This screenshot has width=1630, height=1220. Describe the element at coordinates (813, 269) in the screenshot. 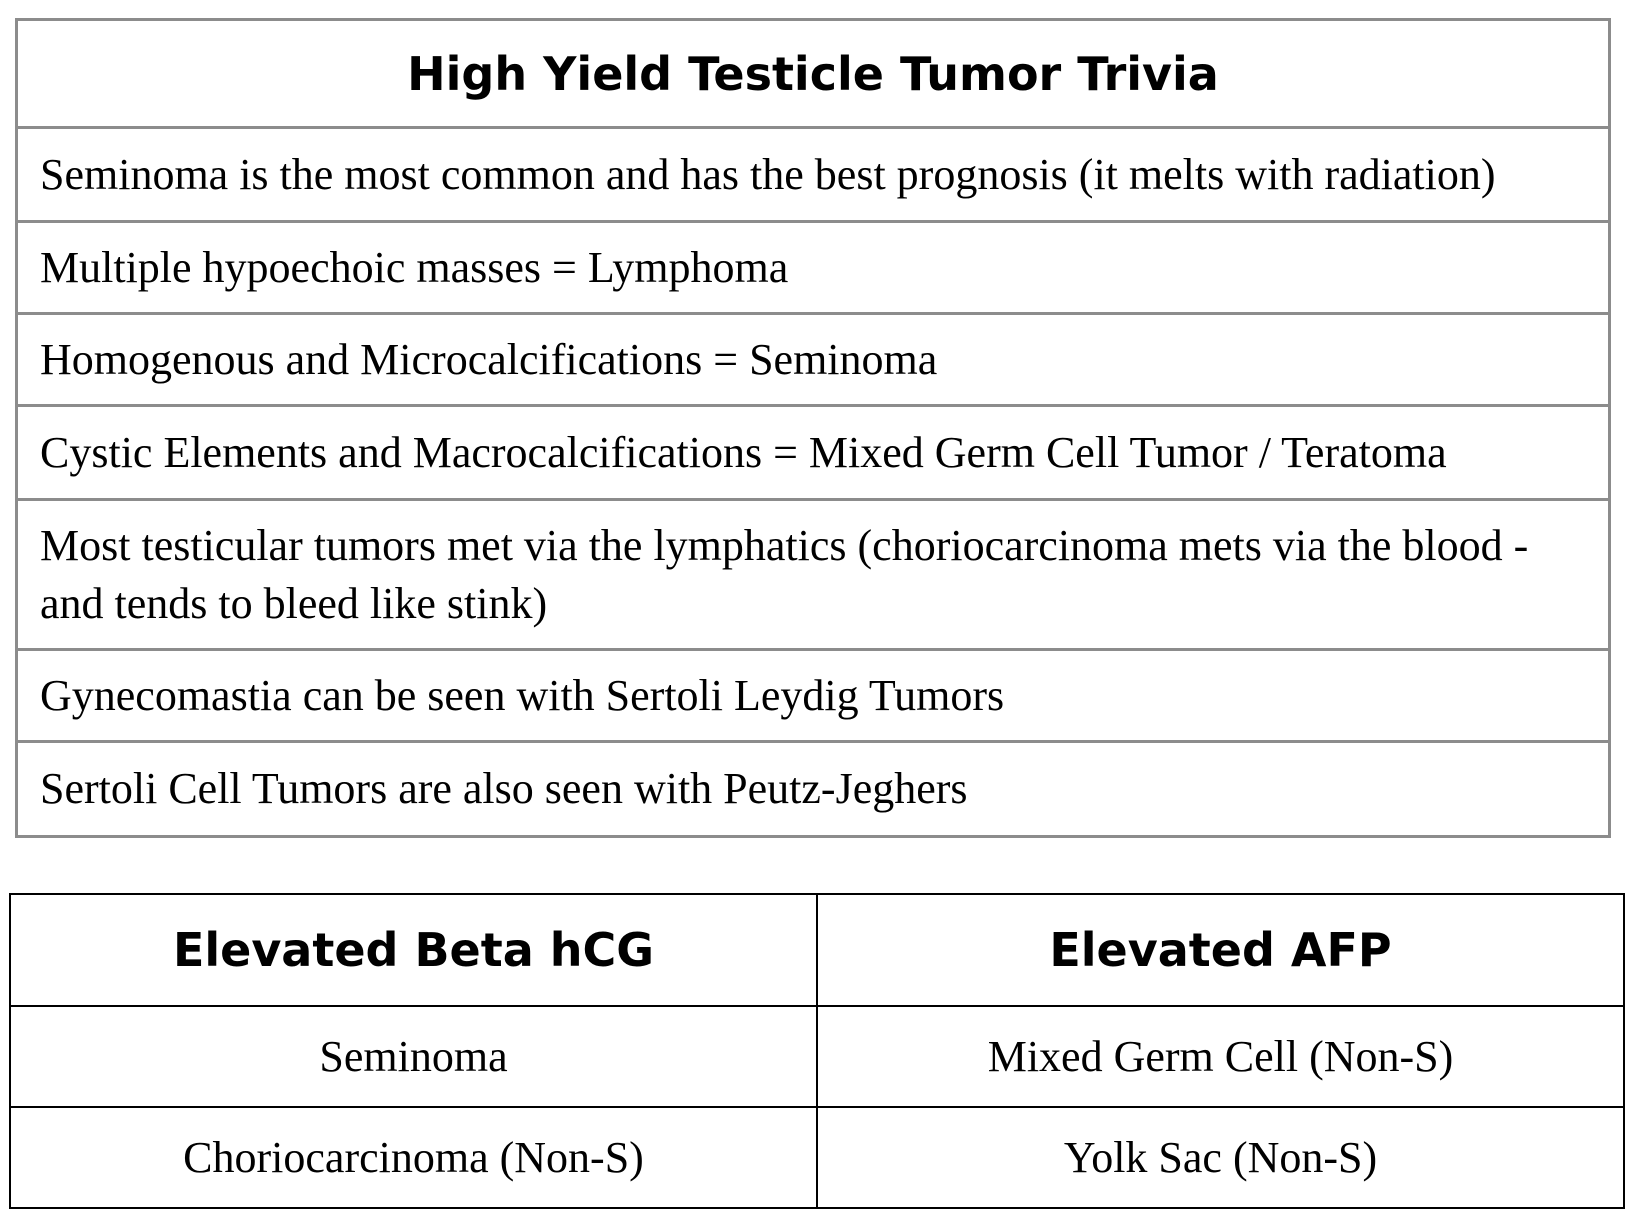

I see `trivia-row: Multiple hypoechoic masses = Lymphoma` at that location.